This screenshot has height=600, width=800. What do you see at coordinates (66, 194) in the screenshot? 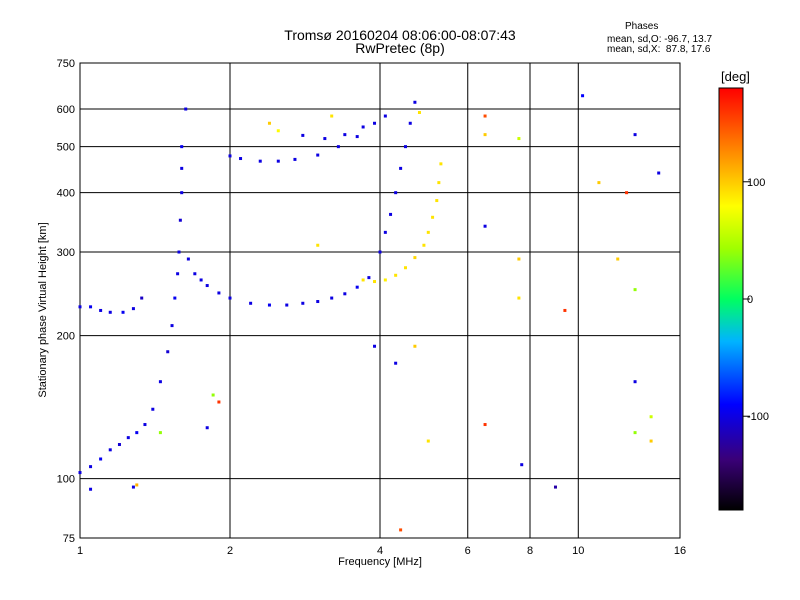
I see `y-tick-label: 400` at bounding box center [66, 194].